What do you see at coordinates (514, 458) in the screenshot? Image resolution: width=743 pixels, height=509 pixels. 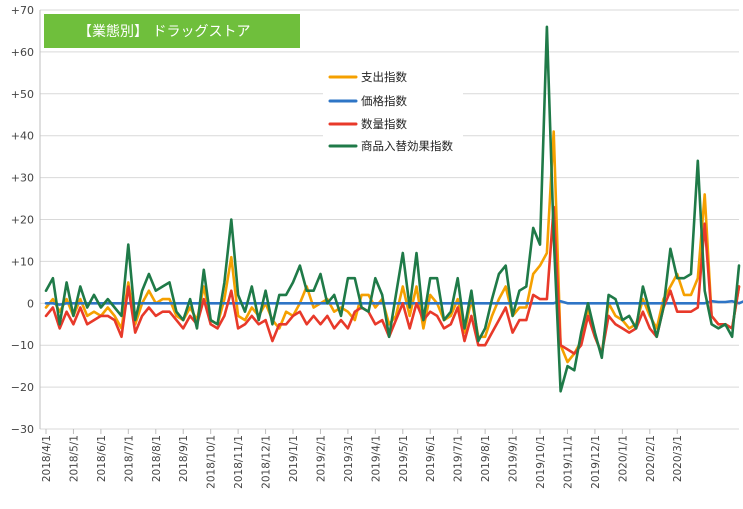 I see `x-tick-label: 2019/9/1` at bounding box center [514, 458].